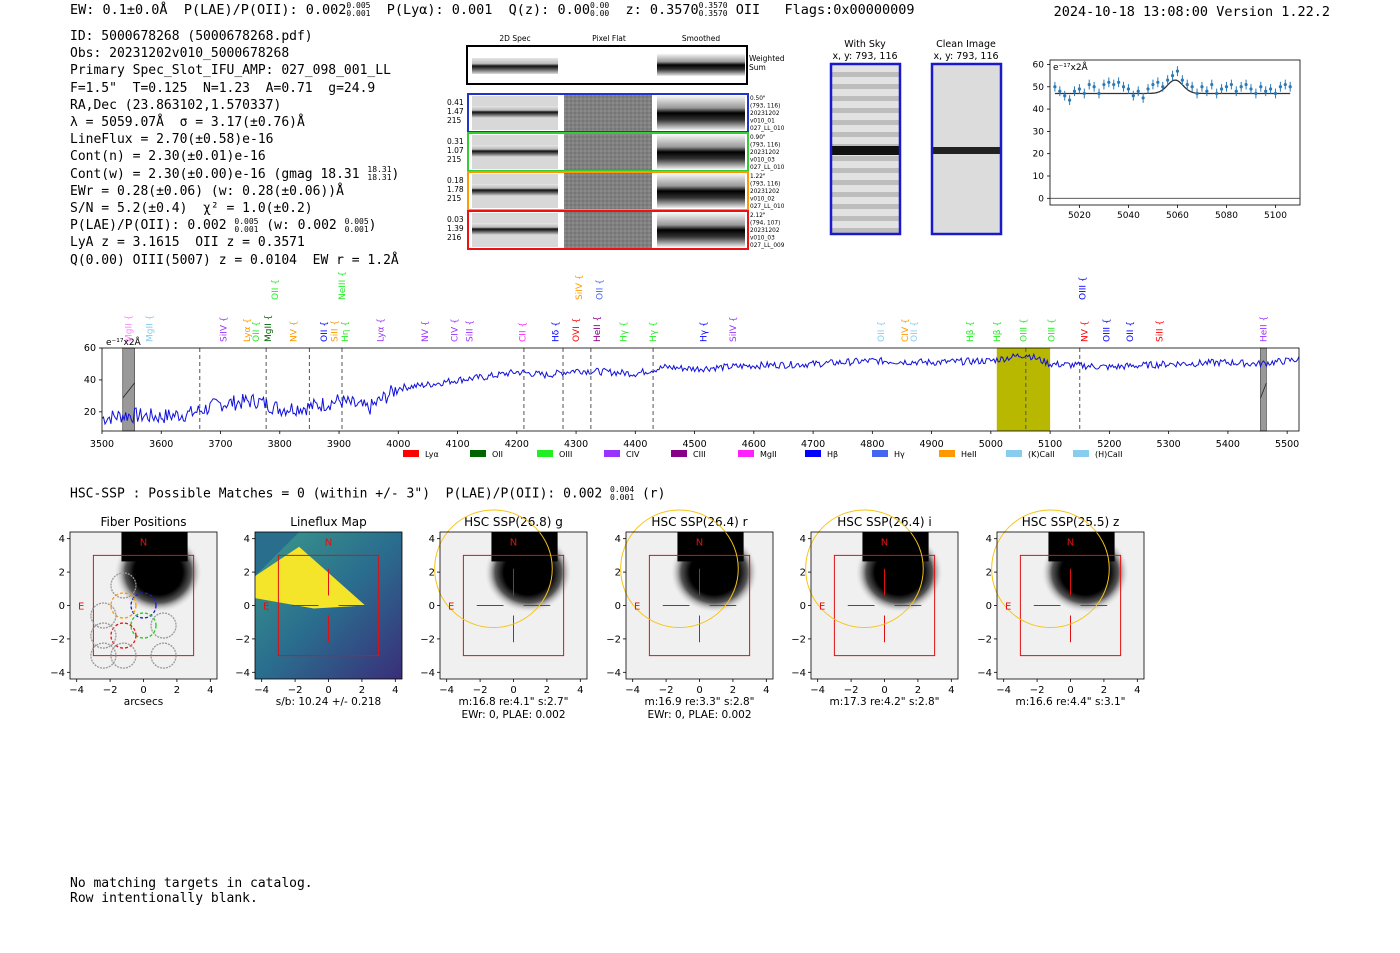 The width and height of the screenshot is (1400, 953). I want to click on emission-line-label: OVI {, so click(577, 330).